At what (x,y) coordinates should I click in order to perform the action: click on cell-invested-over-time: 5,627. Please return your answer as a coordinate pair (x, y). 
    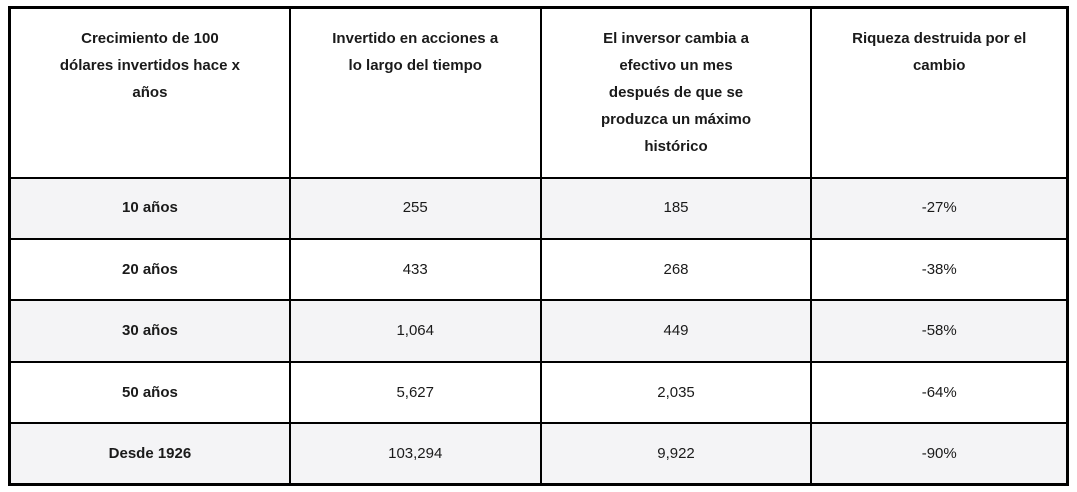
    Looking at the image, I should click on (415, 392).